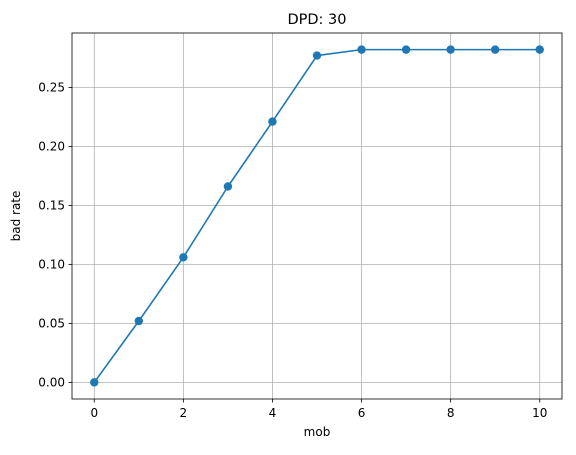 Image resolution: width=576 pixels, height=455 pixels. Describe the element at coordinates (51, 146) in the screenshot. I see `y-tick-label: 0.20` at that location.